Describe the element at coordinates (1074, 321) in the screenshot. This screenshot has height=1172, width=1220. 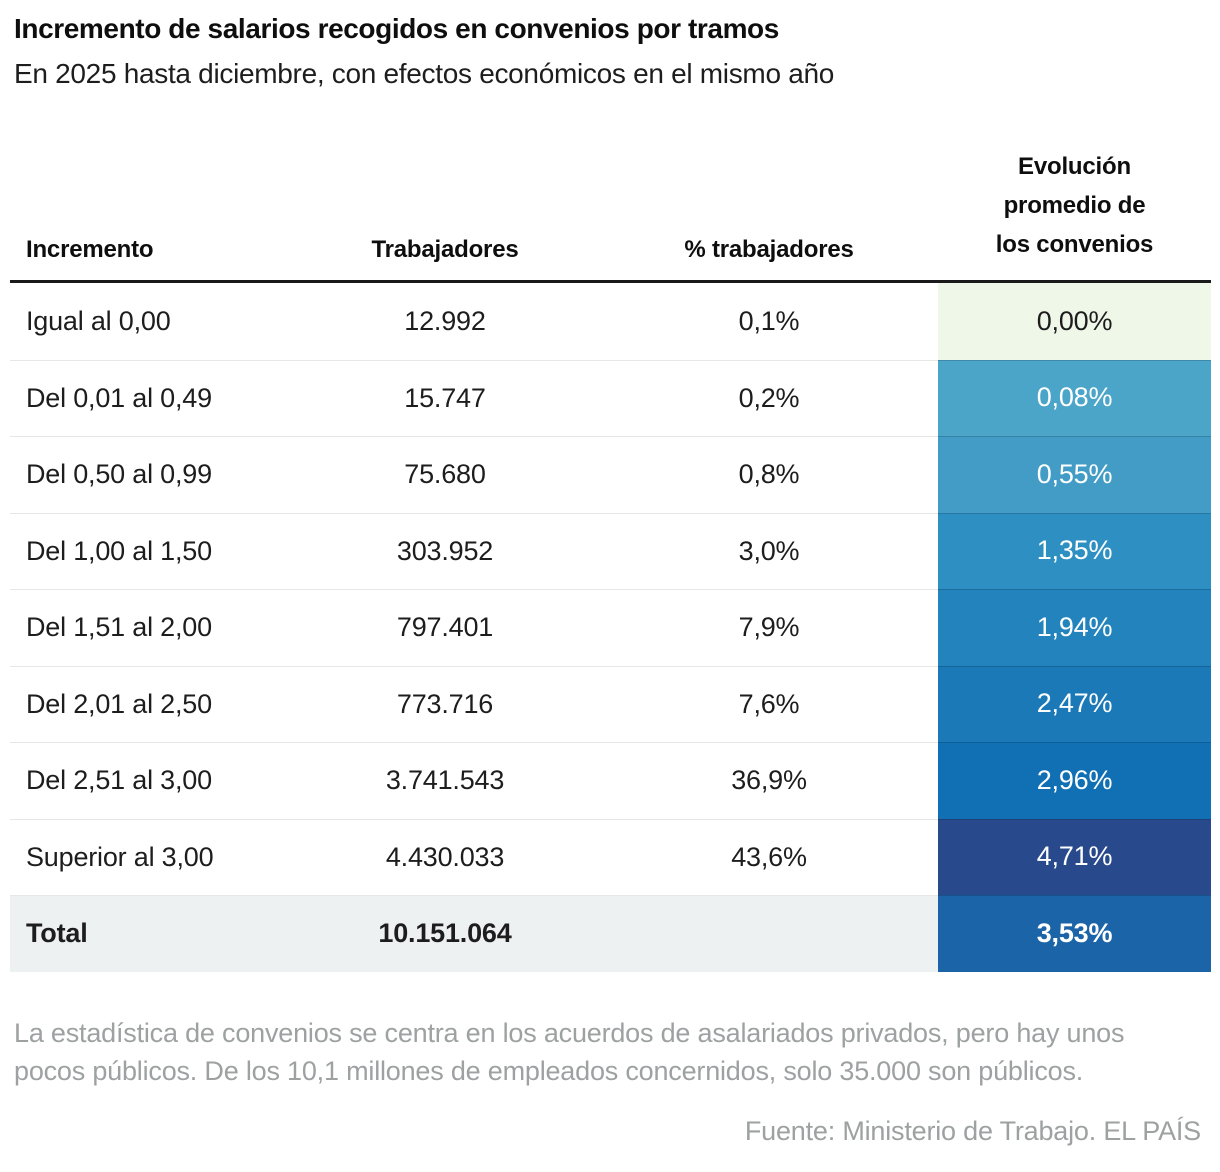
I see `evolution-cell: 0,00%` at that location.